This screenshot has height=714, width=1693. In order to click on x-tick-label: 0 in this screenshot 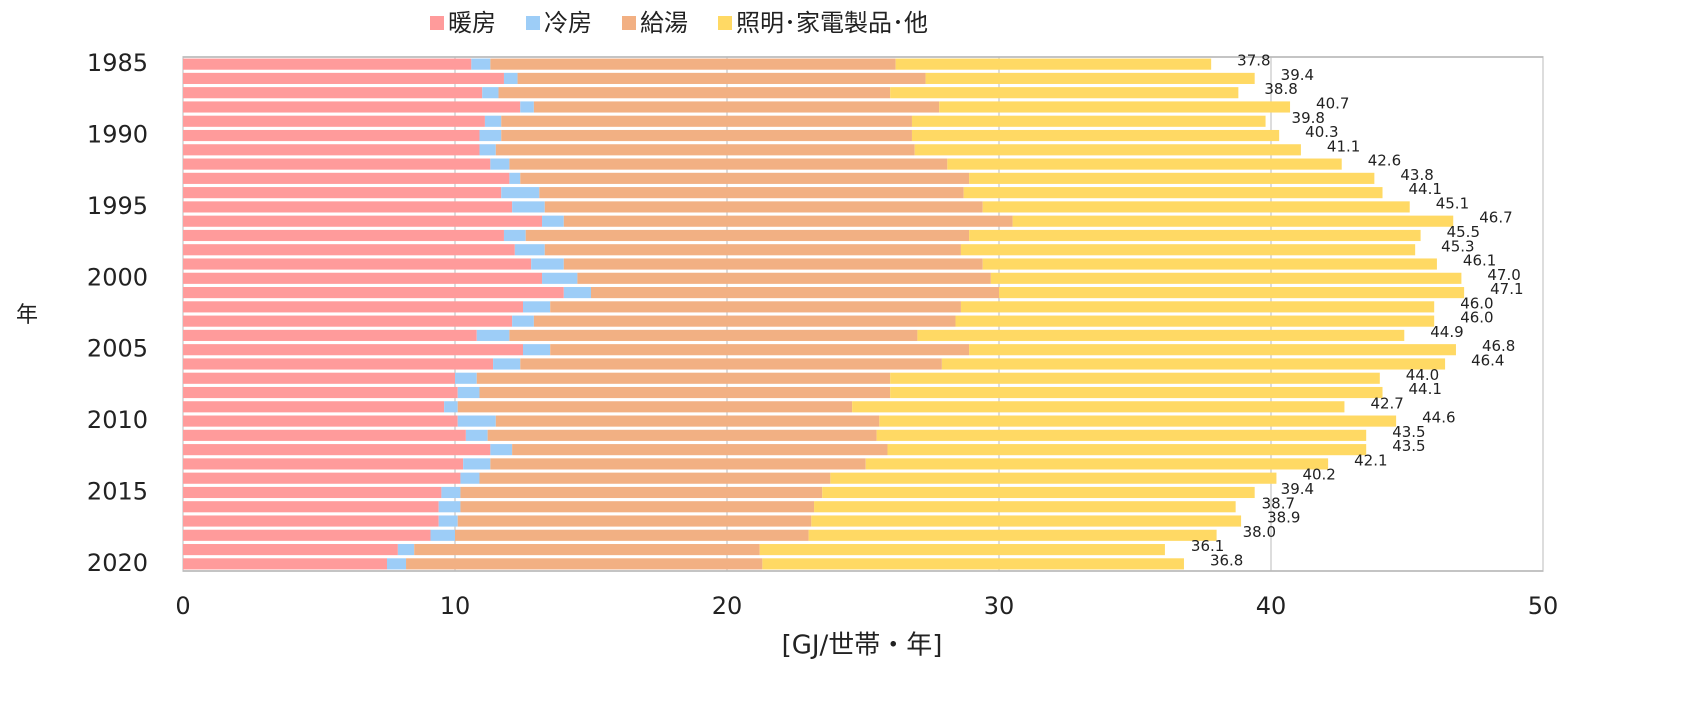, I will do `click(182, 606)`.